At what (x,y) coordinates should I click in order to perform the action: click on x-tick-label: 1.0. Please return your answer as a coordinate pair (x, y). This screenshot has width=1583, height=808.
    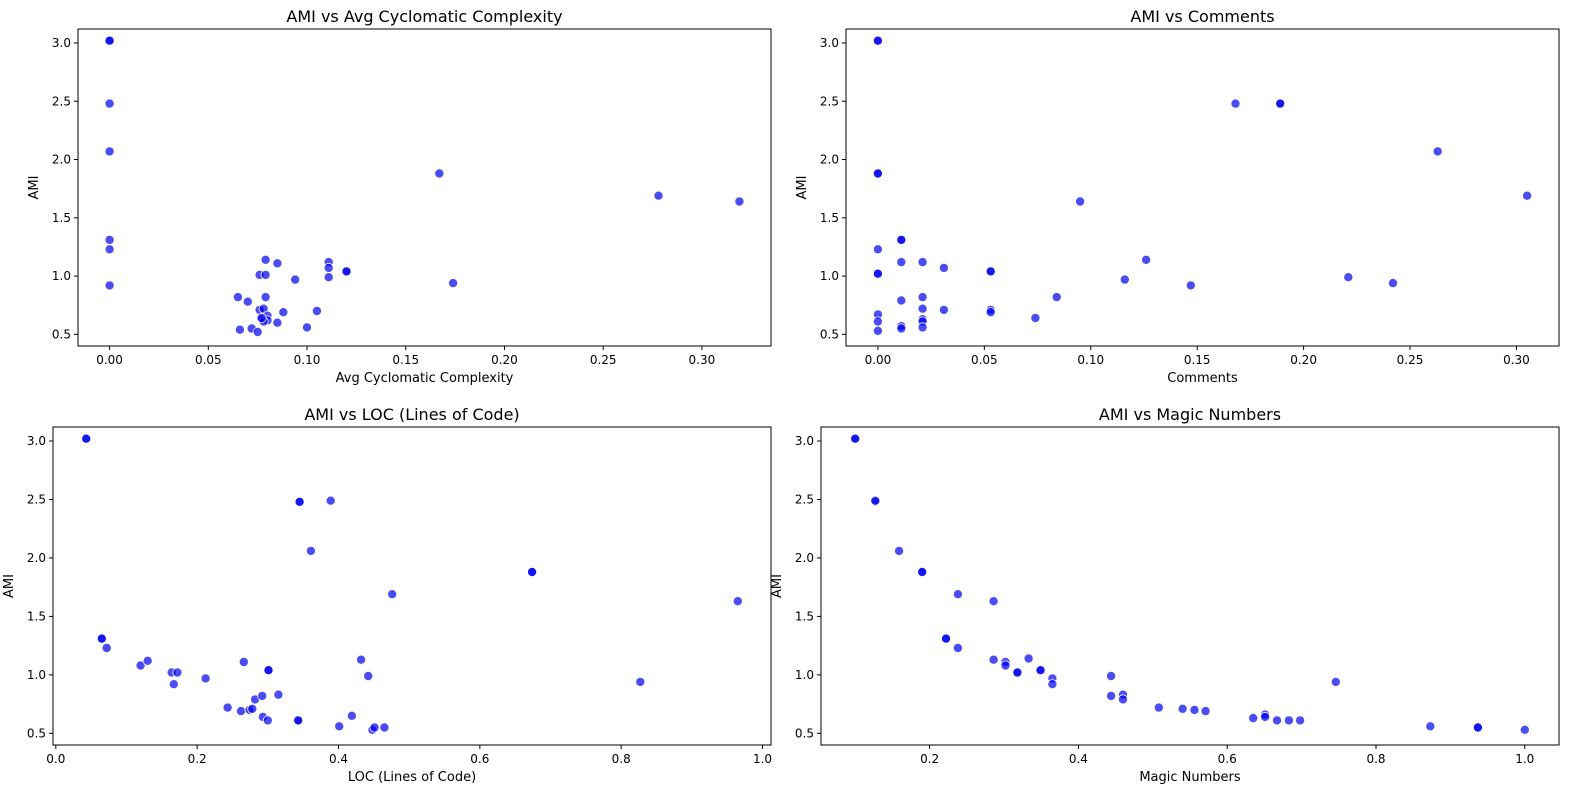
    Looking at the image, I should click on (762, 759).